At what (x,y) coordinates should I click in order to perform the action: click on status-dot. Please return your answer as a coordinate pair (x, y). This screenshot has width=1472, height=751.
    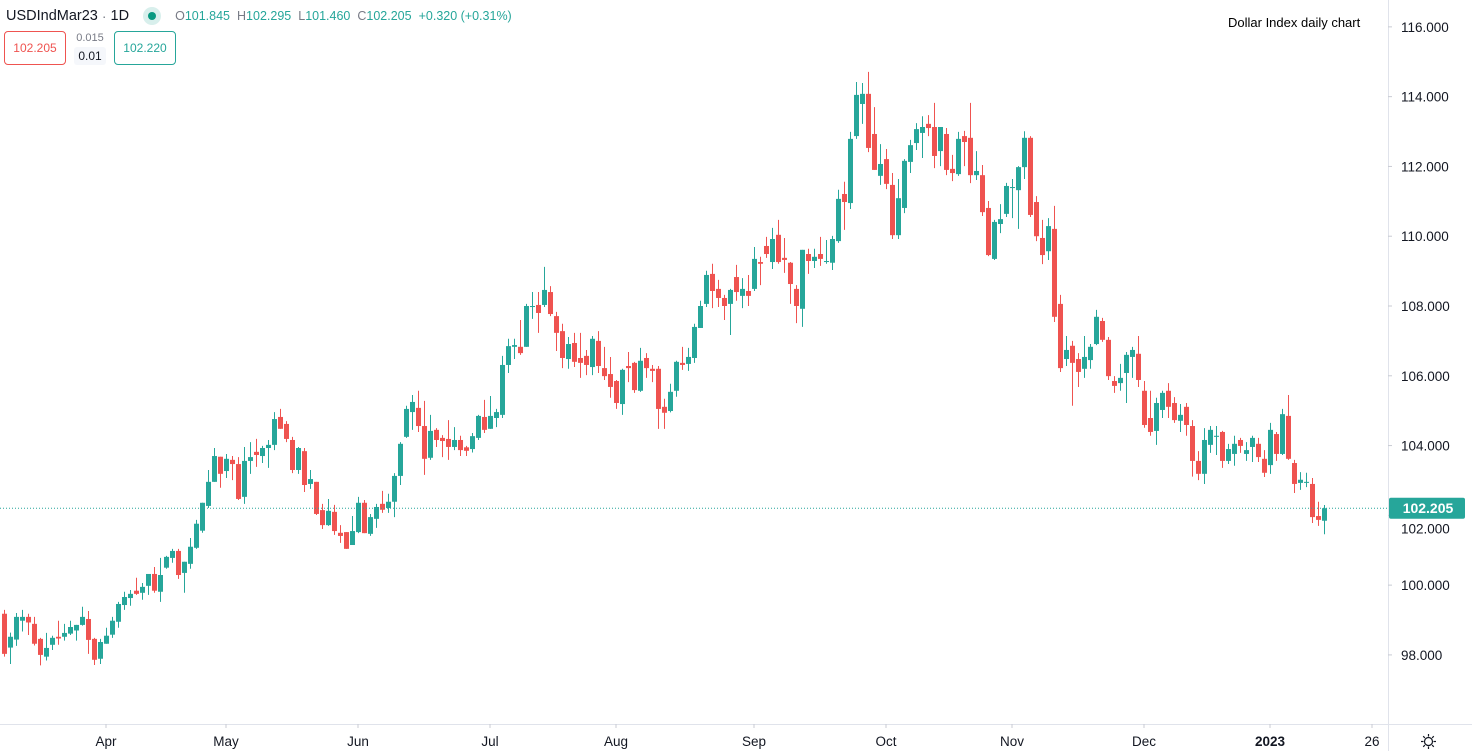
    Looking at the image, I should click on (152, 16).